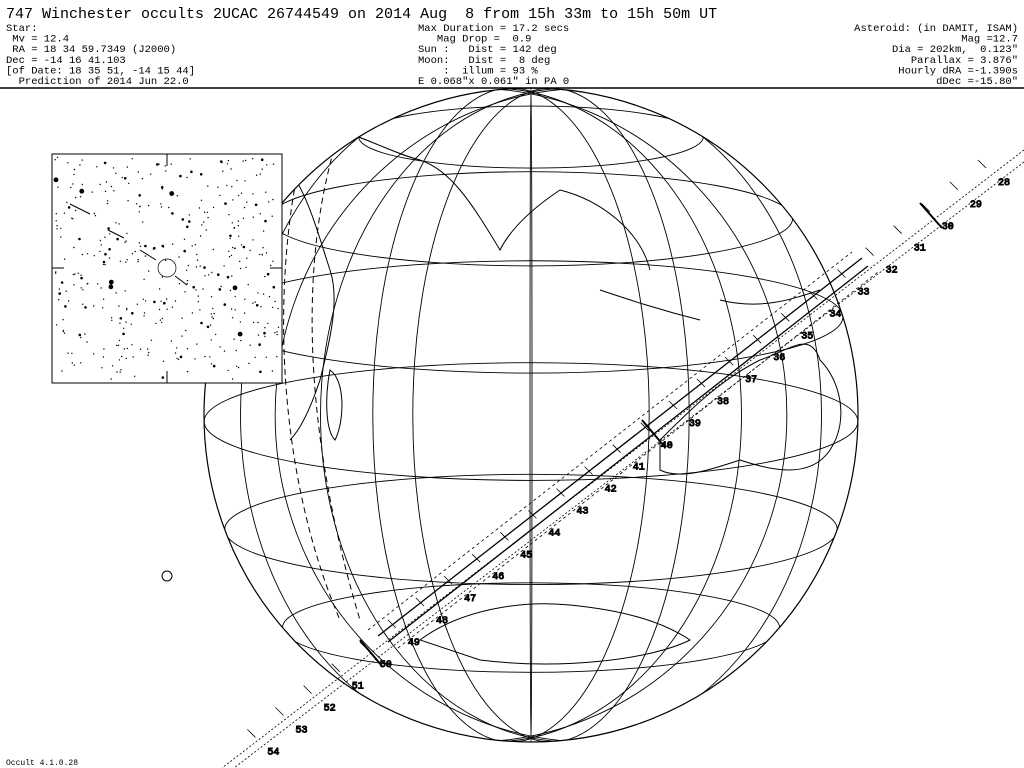 Image resolution: width=1024 pixels, height=768 pixels. Describe the element at coordinates (167, 576) in the screenshot. I see `sun-marker` at that location.